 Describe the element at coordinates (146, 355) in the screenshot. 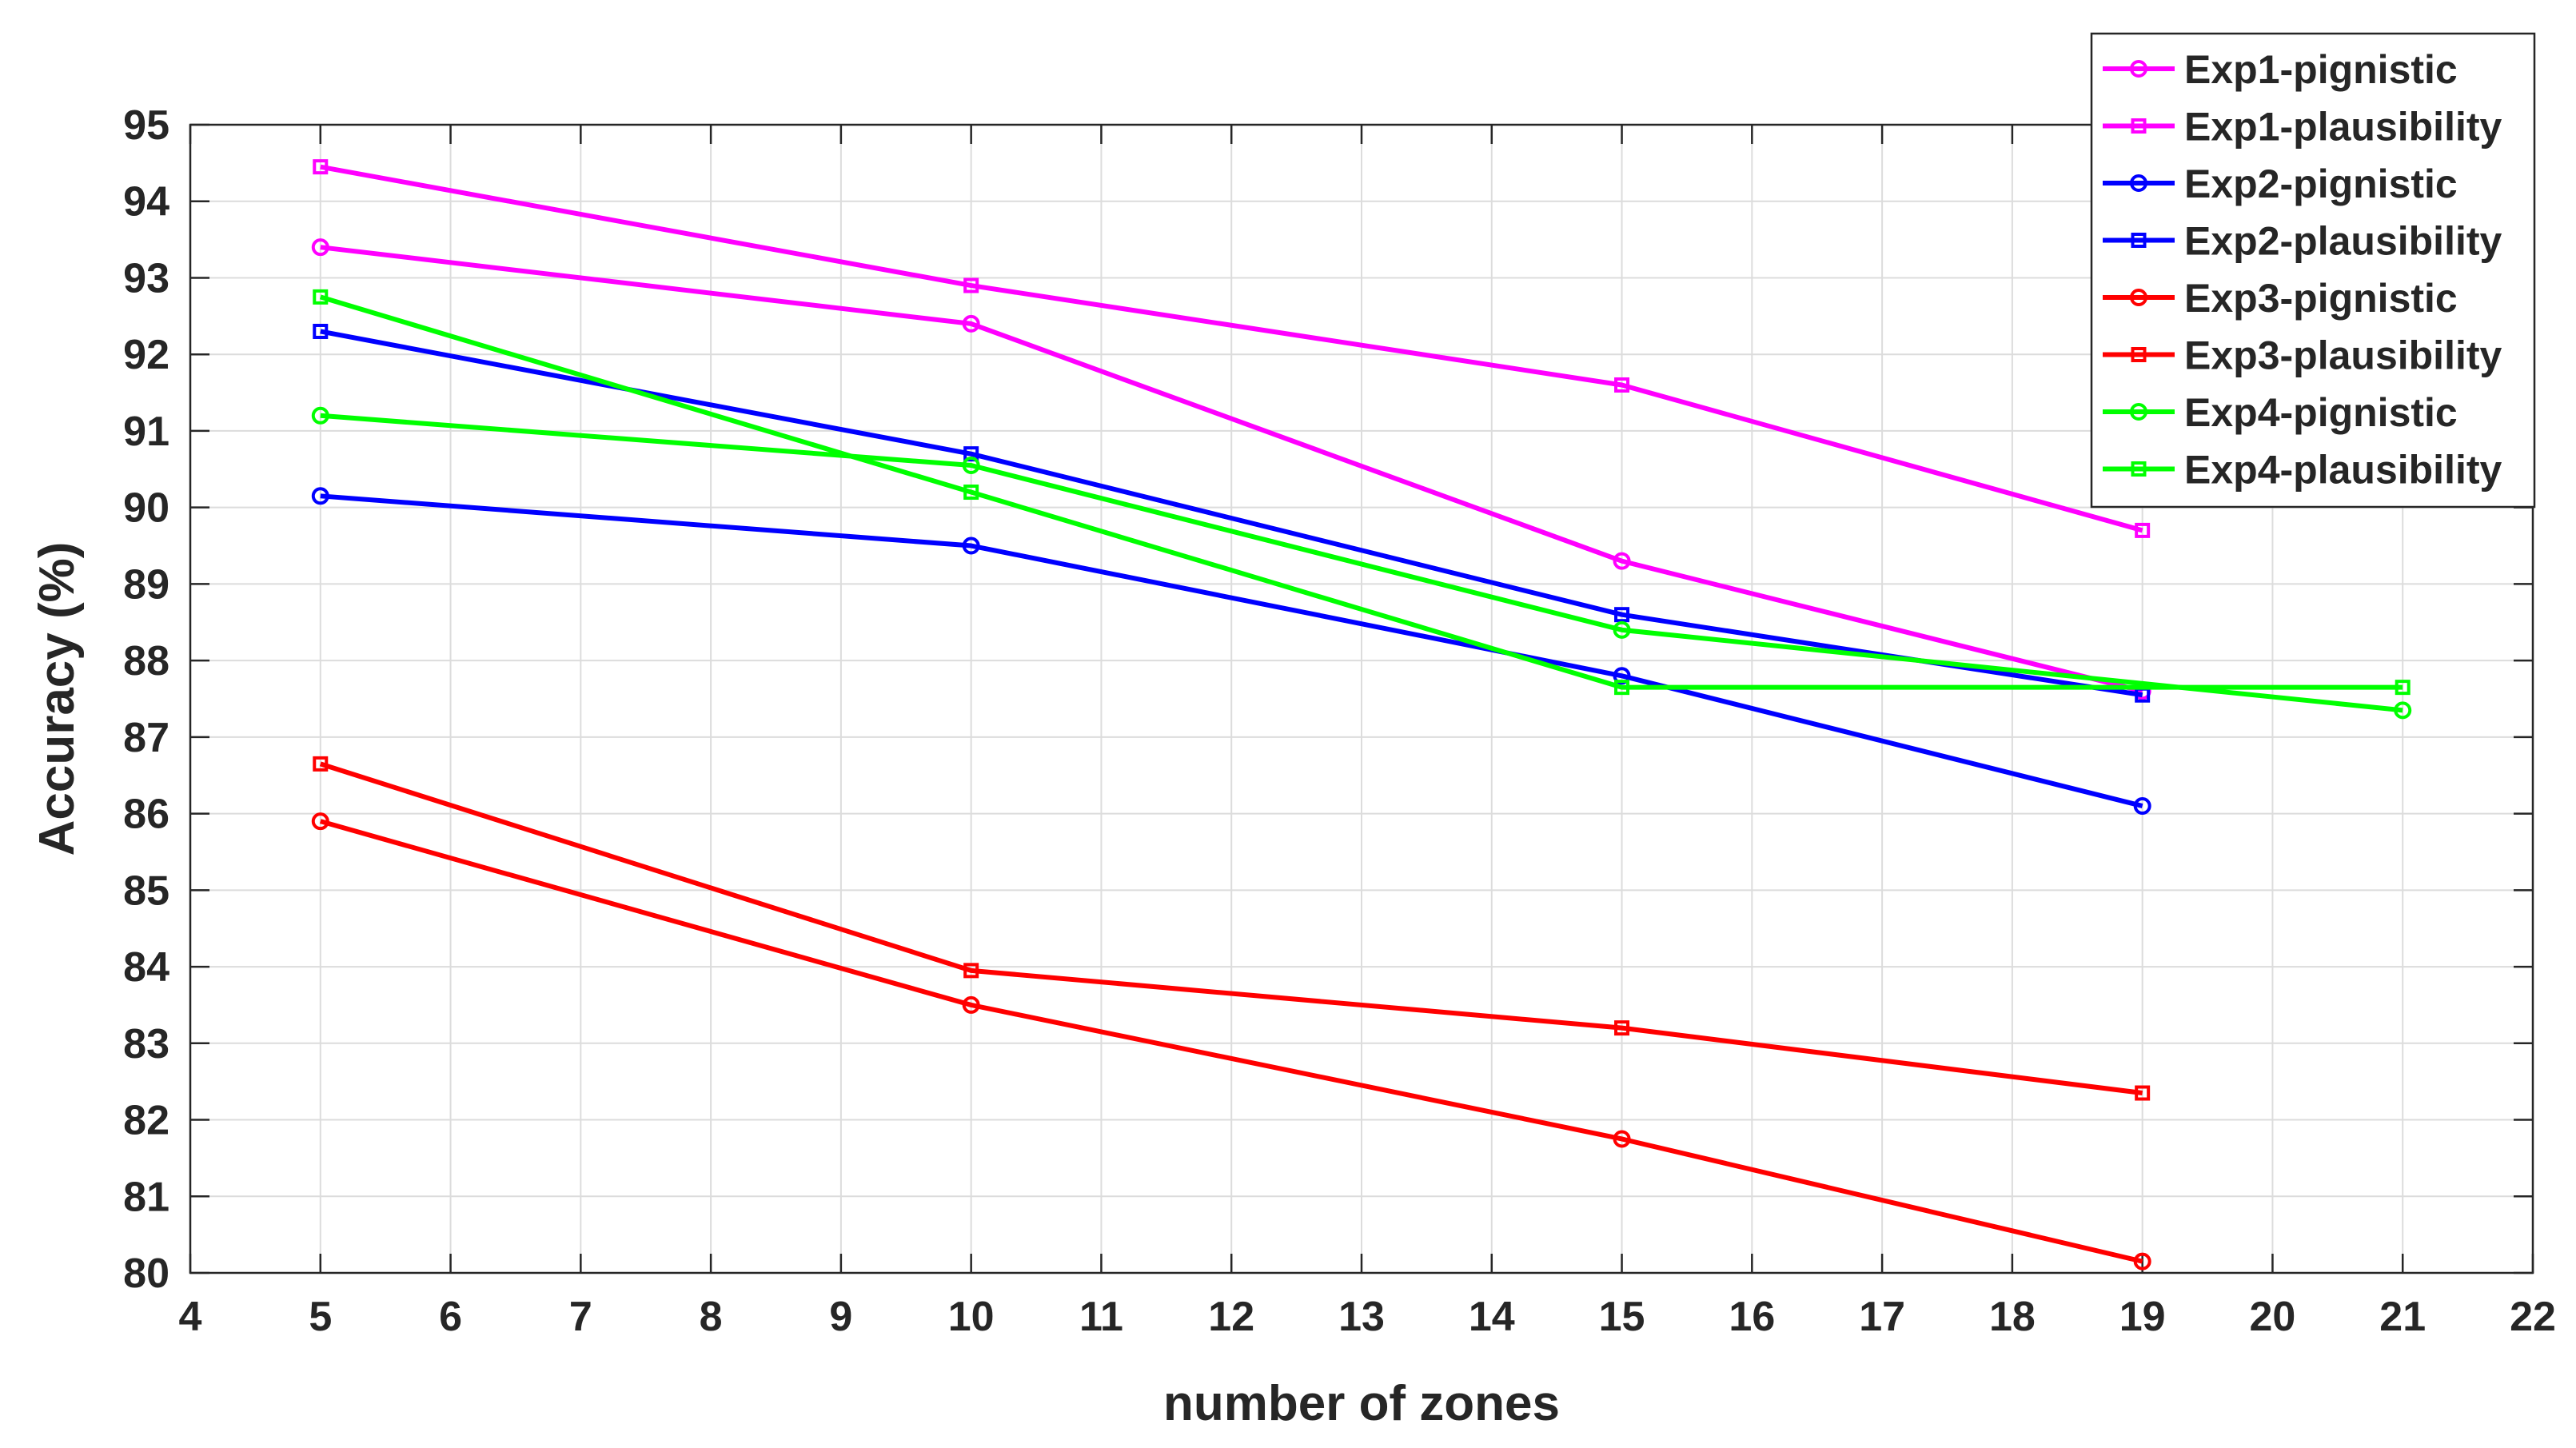

I see `y-tick-label: 92` at that location.